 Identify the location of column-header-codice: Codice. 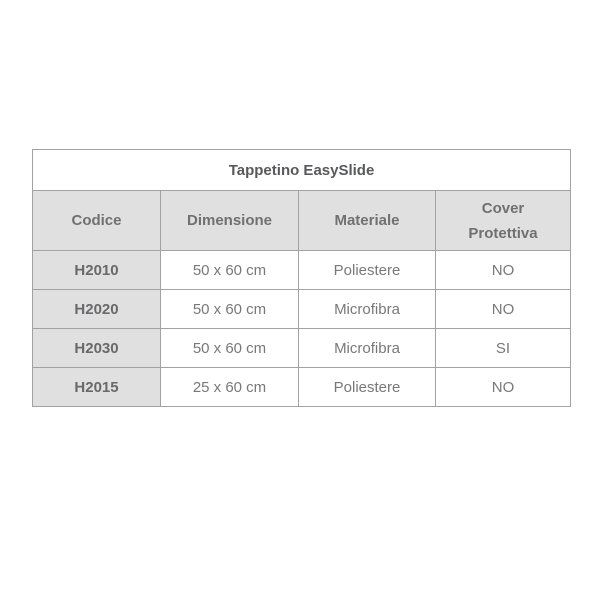
(96, 220).